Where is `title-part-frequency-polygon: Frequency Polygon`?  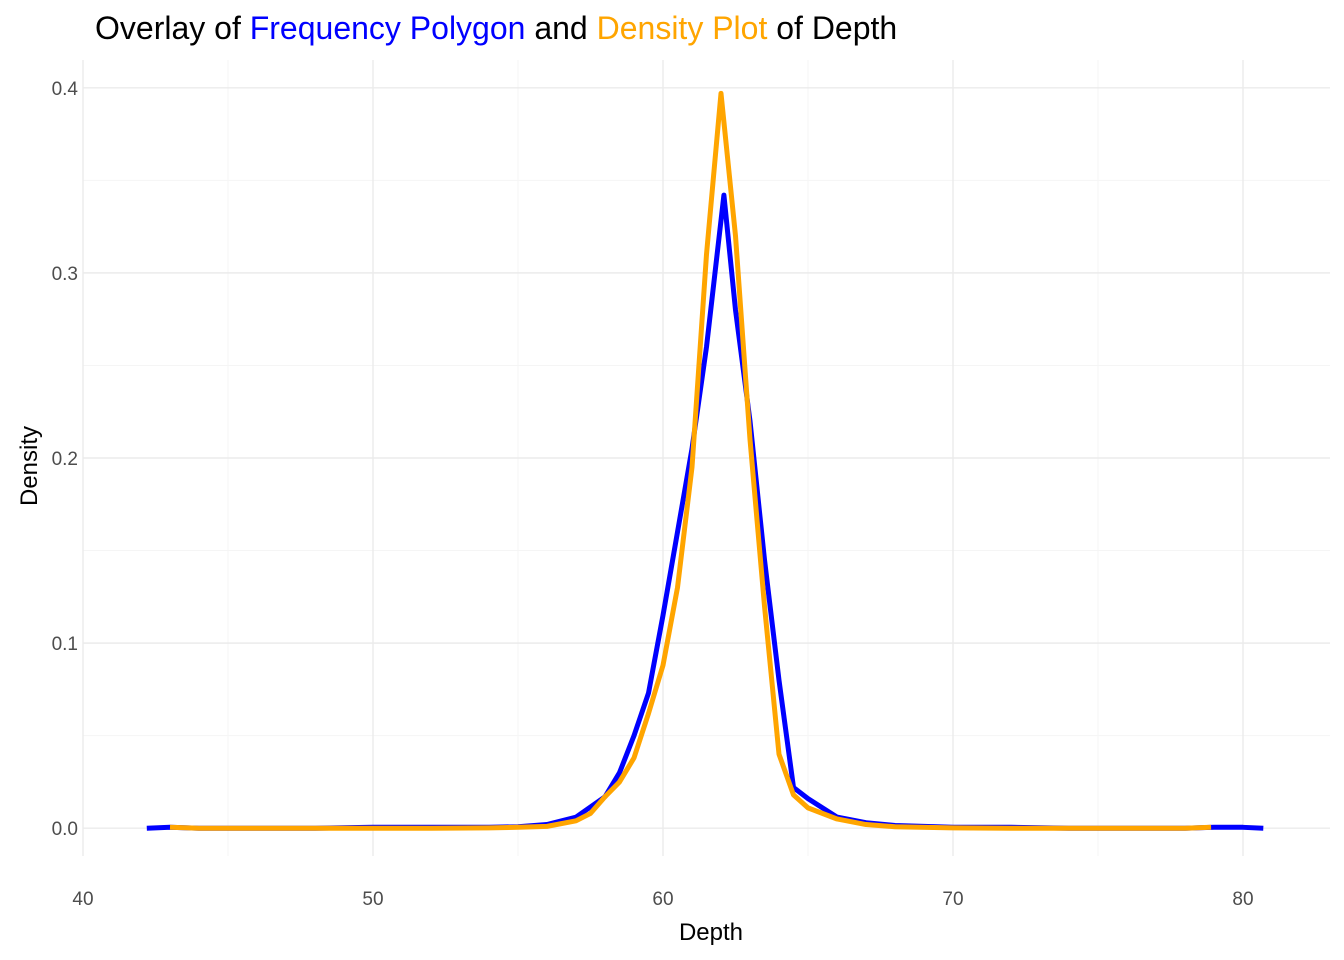 title-part-frequency-polygon: Frequency Polygon is located at coordinates (387, 28).